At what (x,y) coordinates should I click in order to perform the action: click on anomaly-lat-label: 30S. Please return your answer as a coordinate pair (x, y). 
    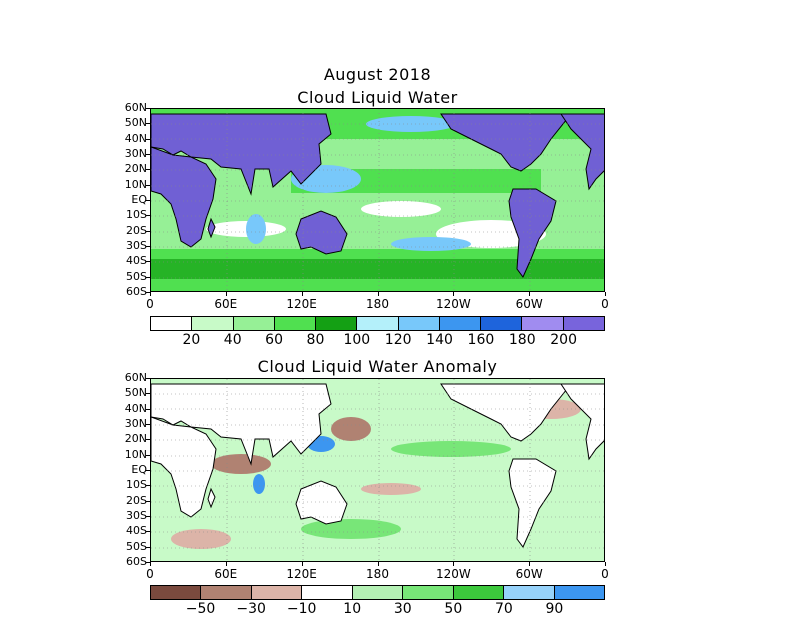
    Looking at the image, I should click on (136, 515).